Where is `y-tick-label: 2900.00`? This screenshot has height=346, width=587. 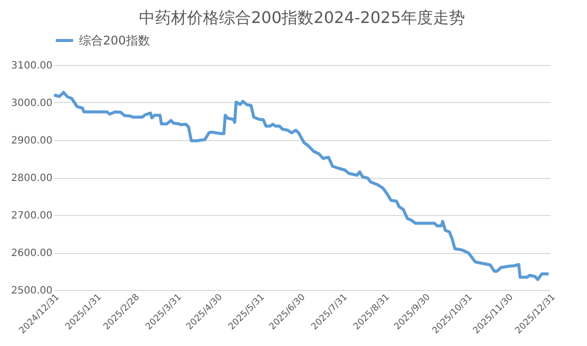 y-tick-label: 2900.00 is located at coordinates (31, 141).